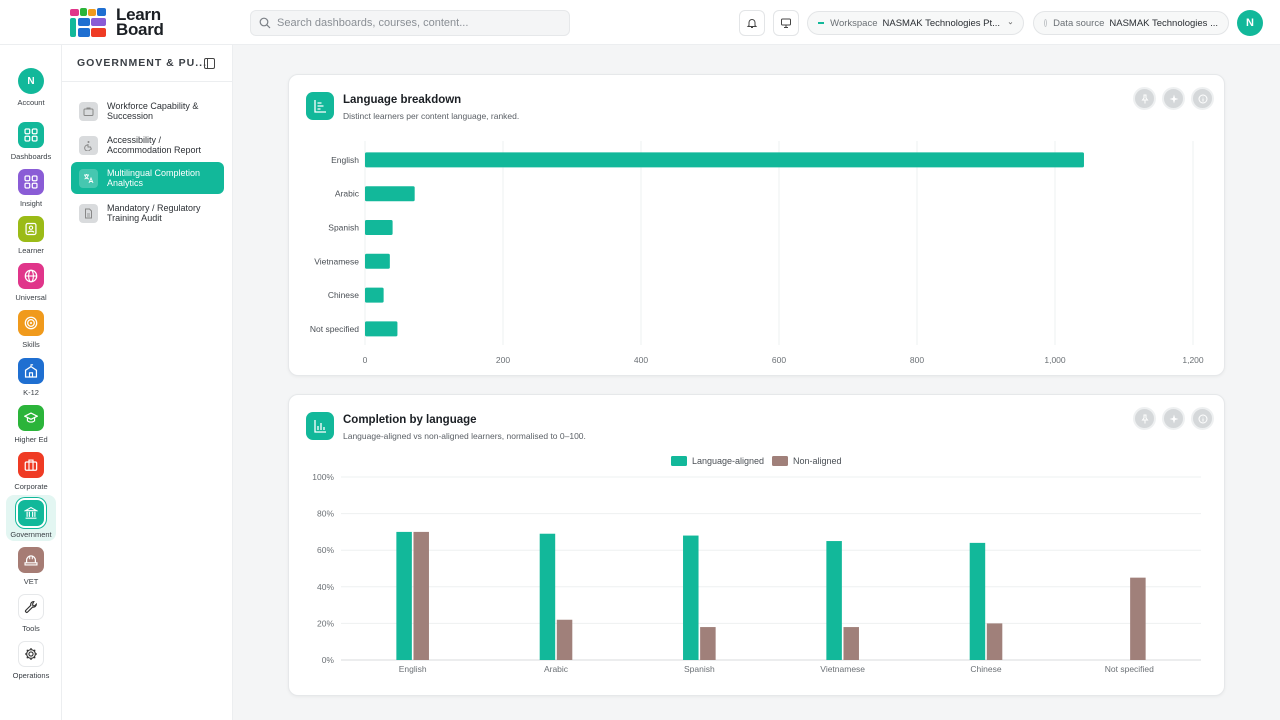 The image size is (1280, 720). What do you see at coordinates (374, 295) in the screenshot?
I see `bar-chinese` at bounding box center [374, 295].